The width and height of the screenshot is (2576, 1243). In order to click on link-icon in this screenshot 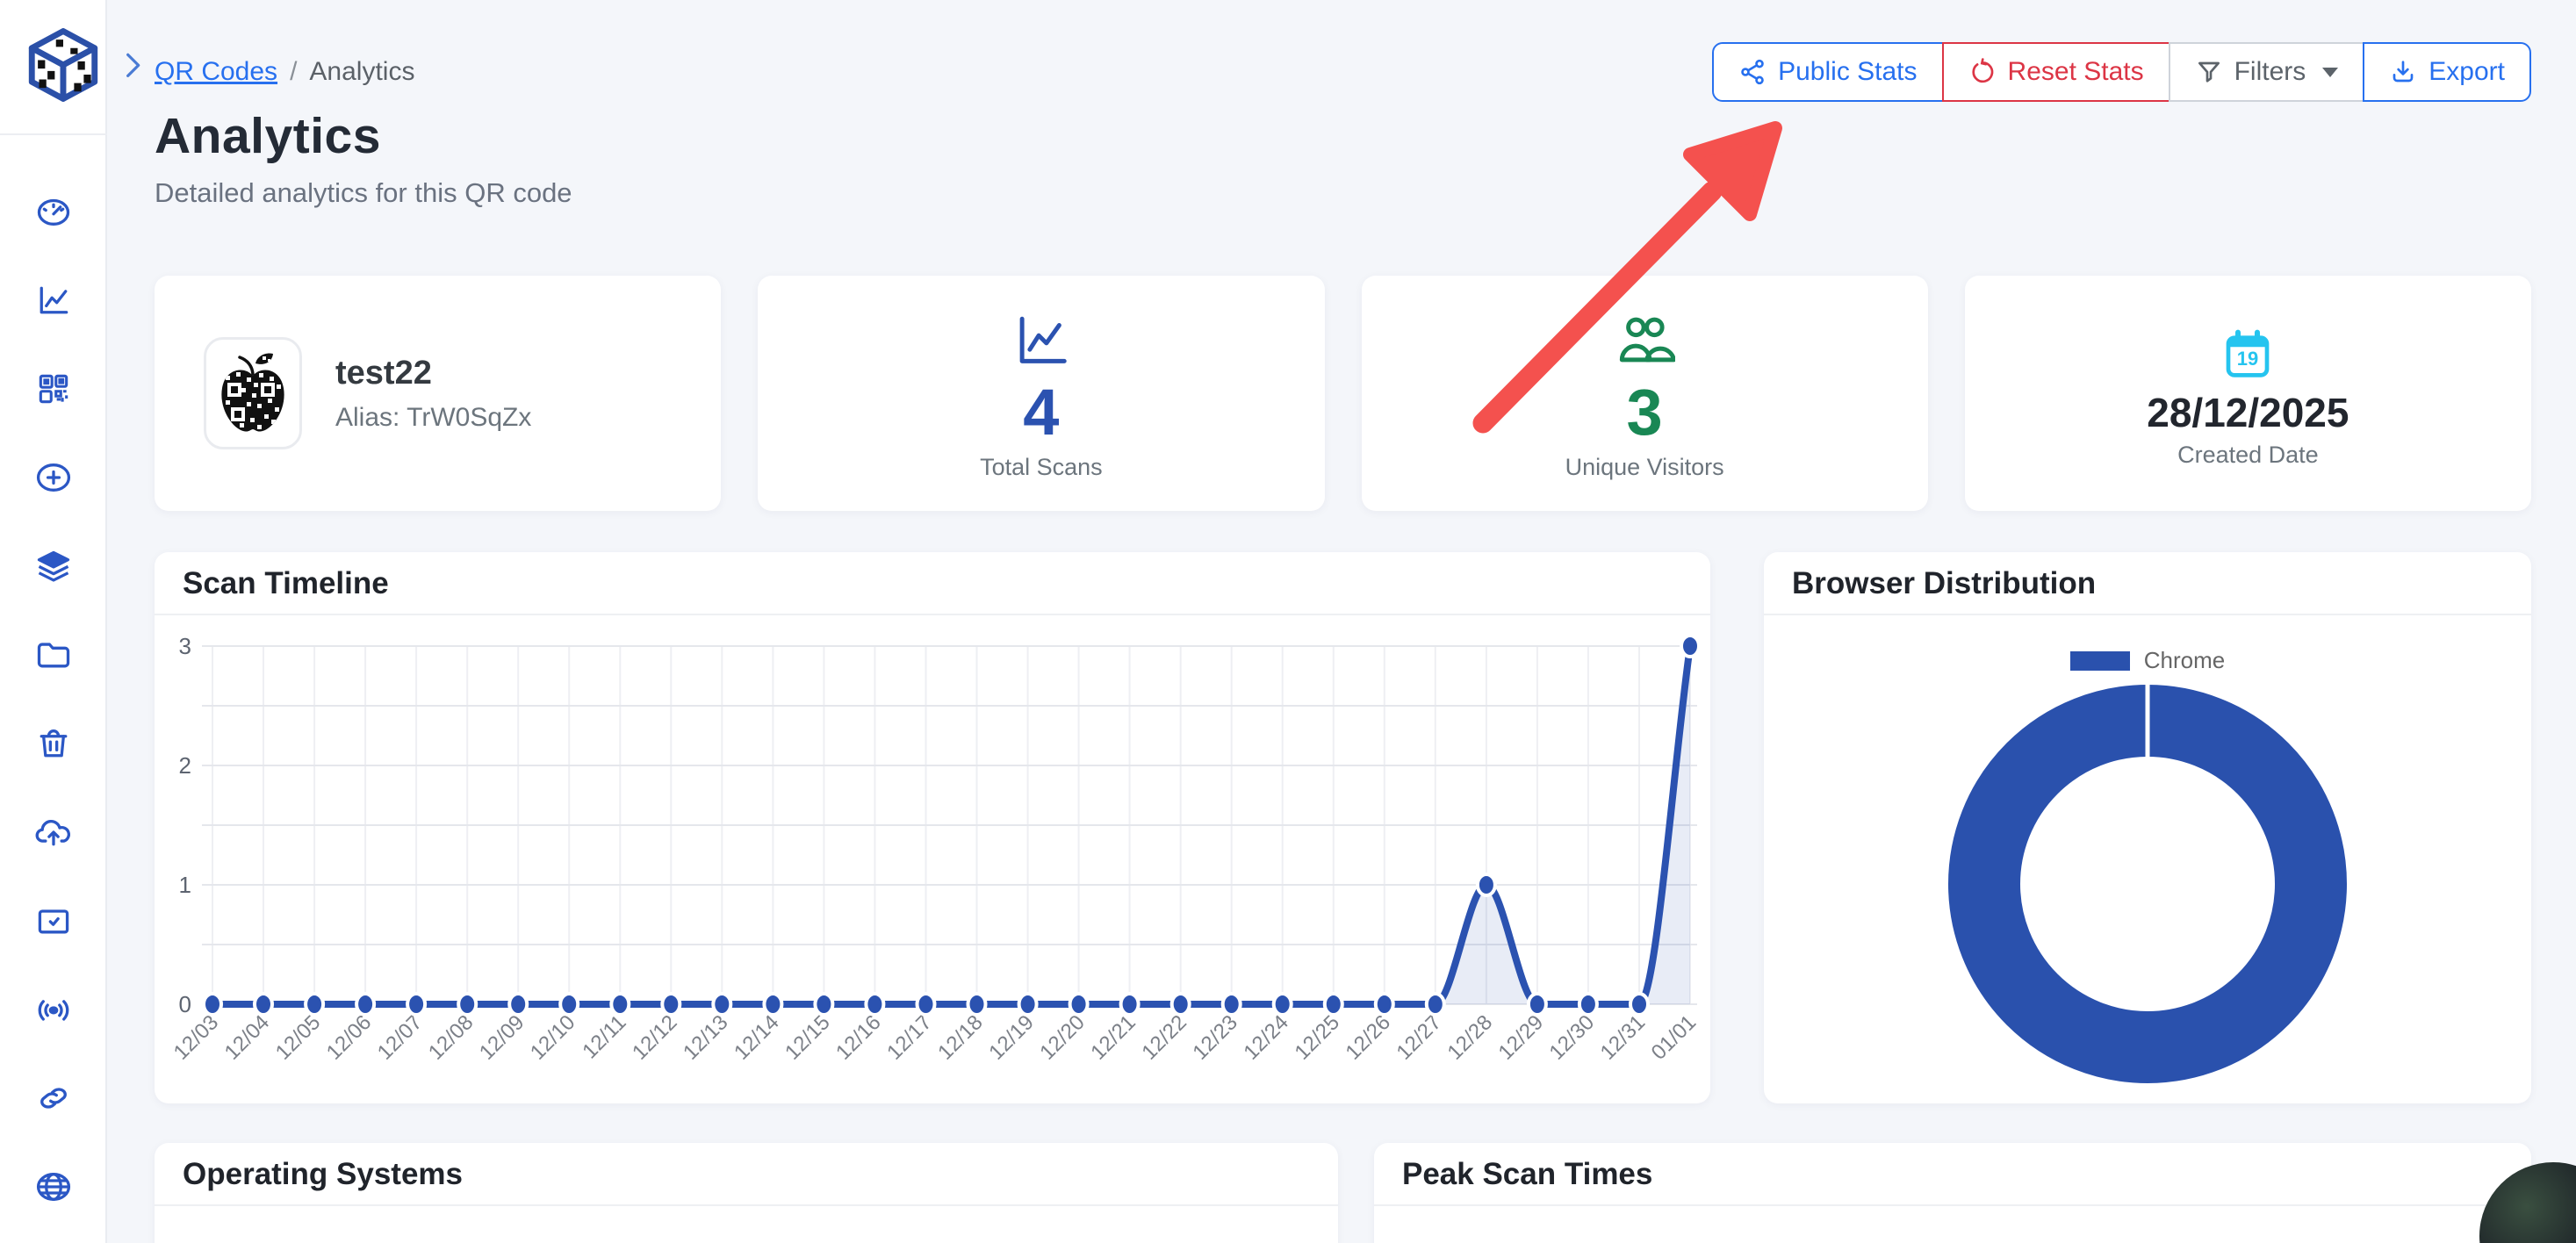, I will do `click(53, 1098)`.